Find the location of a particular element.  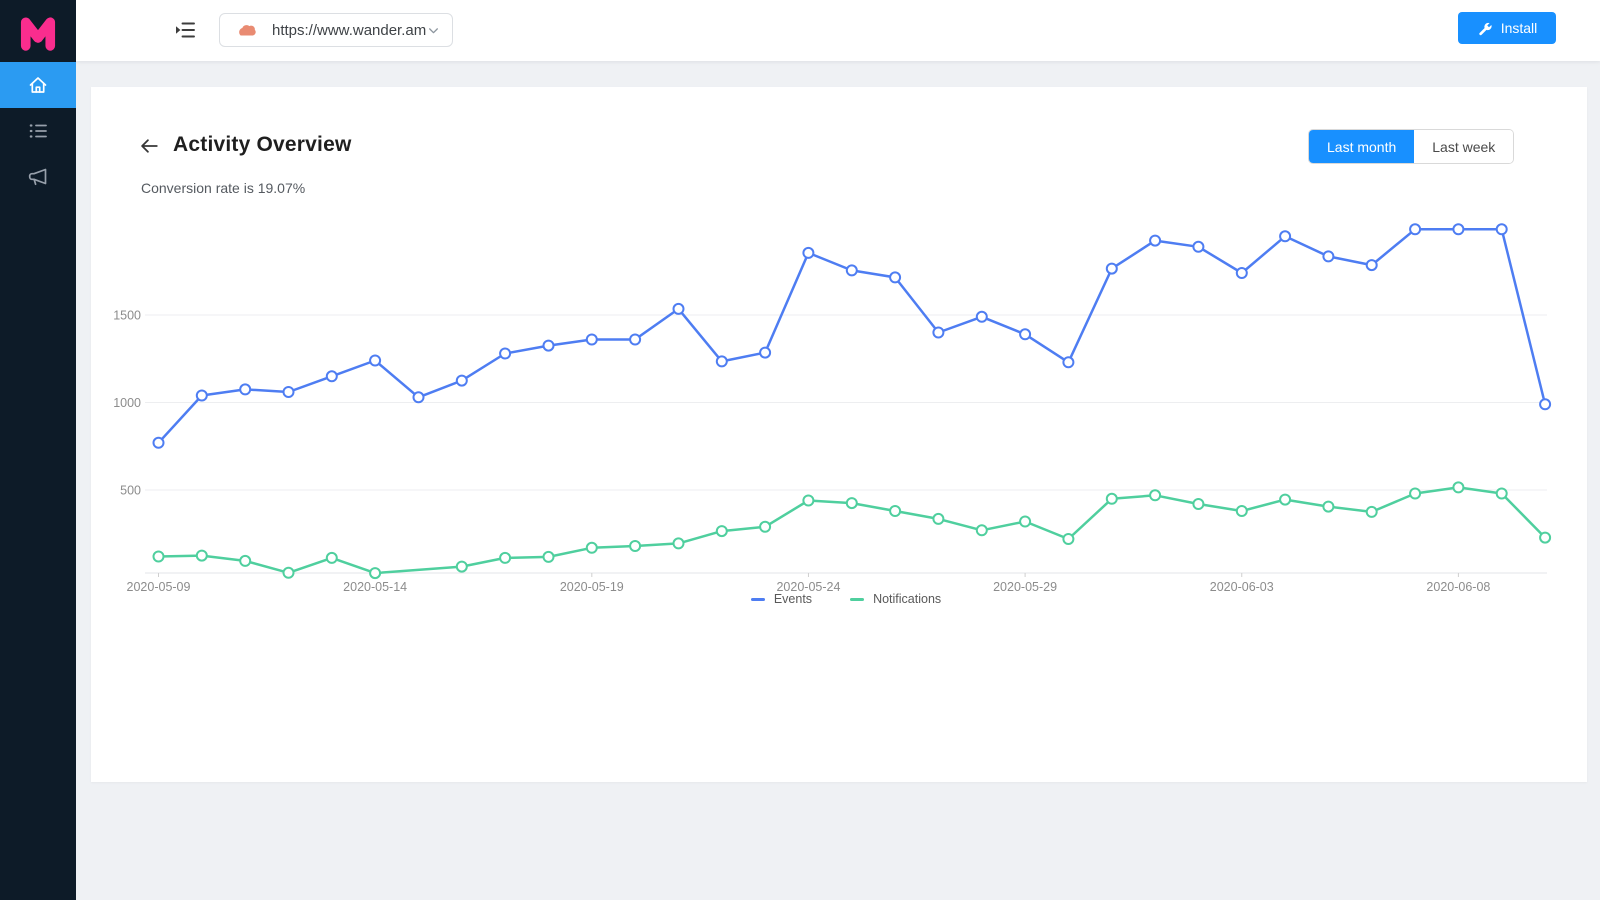

chart-legend: Events Notifications is located at coordinates (846, 599).